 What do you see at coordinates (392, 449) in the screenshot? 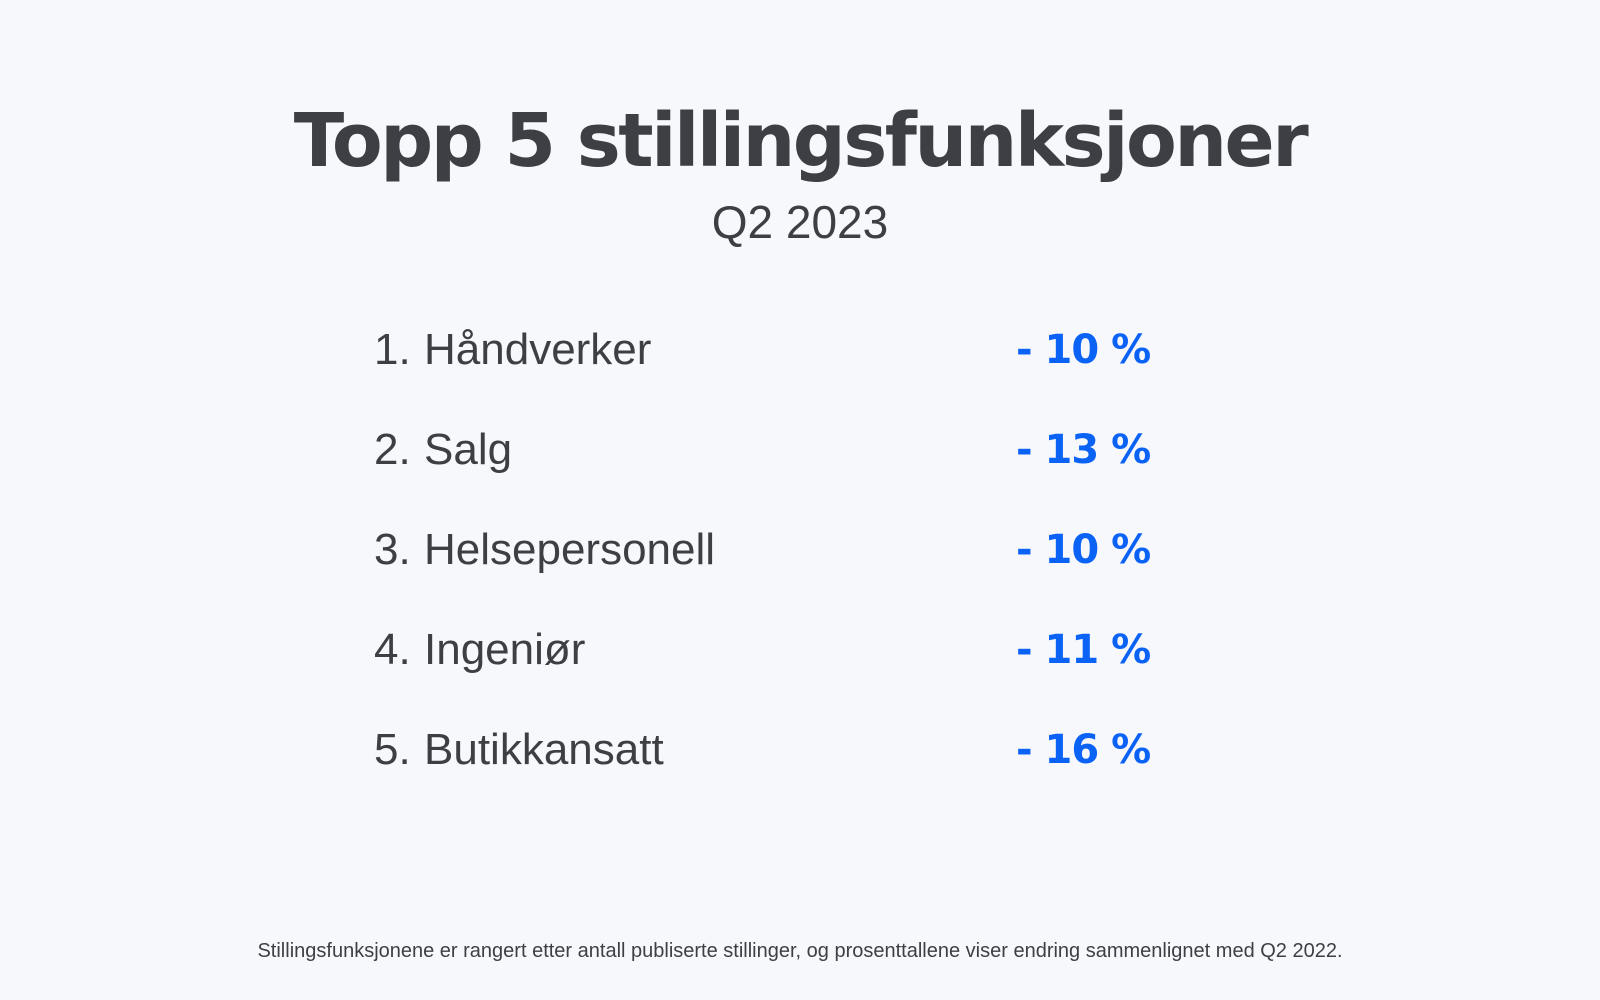
I see `item-rank: 2.` at bounding box center [392, 449].